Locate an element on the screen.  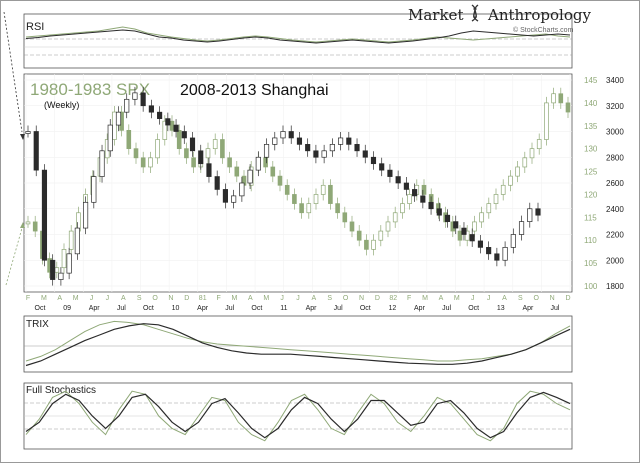
rsi-panel-title: RSI is located at coordinates (35, 27).